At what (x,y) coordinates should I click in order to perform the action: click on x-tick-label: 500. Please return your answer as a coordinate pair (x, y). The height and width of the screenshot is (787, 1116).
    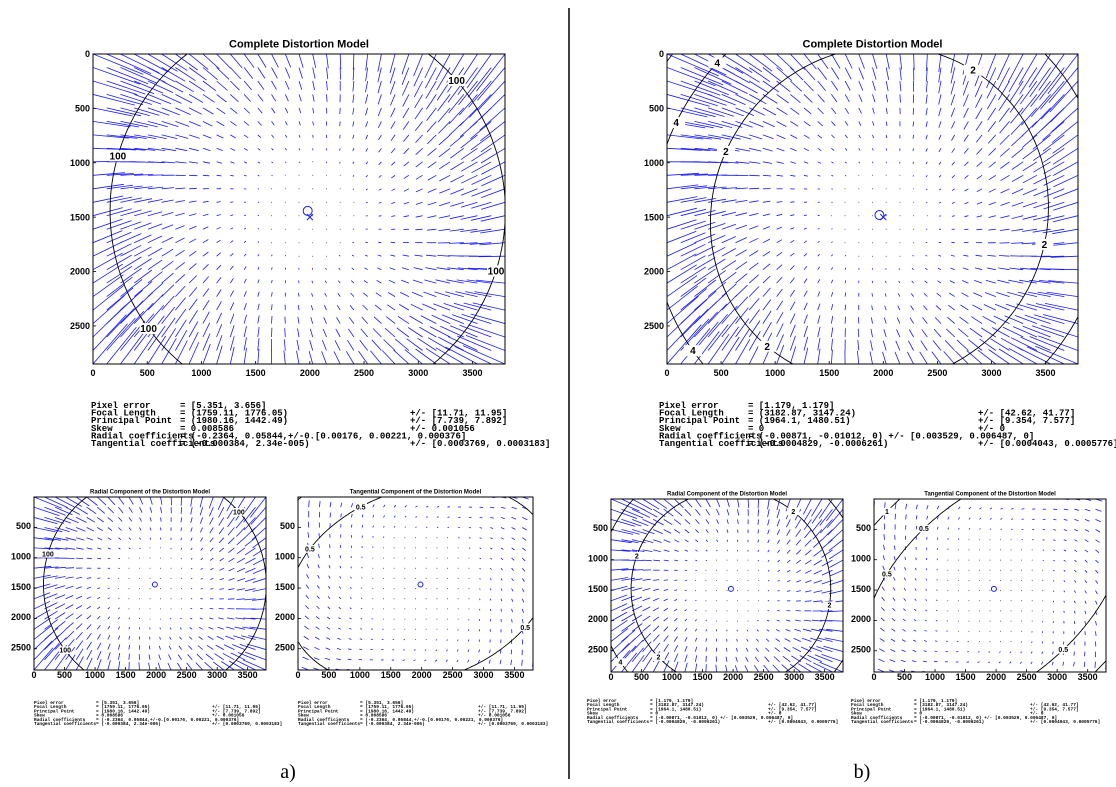
    Looking at the image, I should click on (147, 373).